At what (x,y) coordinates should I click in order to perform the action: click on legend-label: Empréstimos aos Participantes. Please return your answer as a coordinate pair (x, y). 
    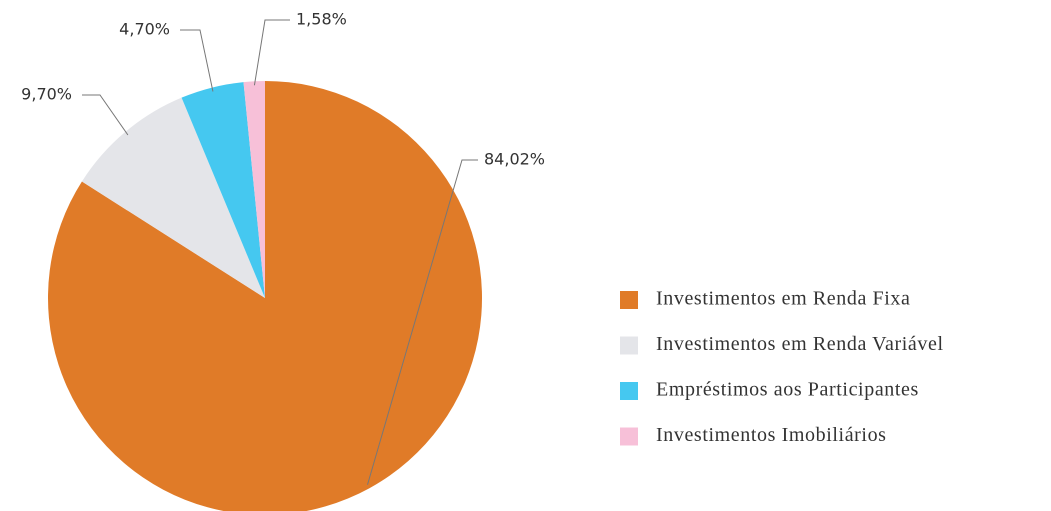
    Looking at the image, I should click on (787, 390).